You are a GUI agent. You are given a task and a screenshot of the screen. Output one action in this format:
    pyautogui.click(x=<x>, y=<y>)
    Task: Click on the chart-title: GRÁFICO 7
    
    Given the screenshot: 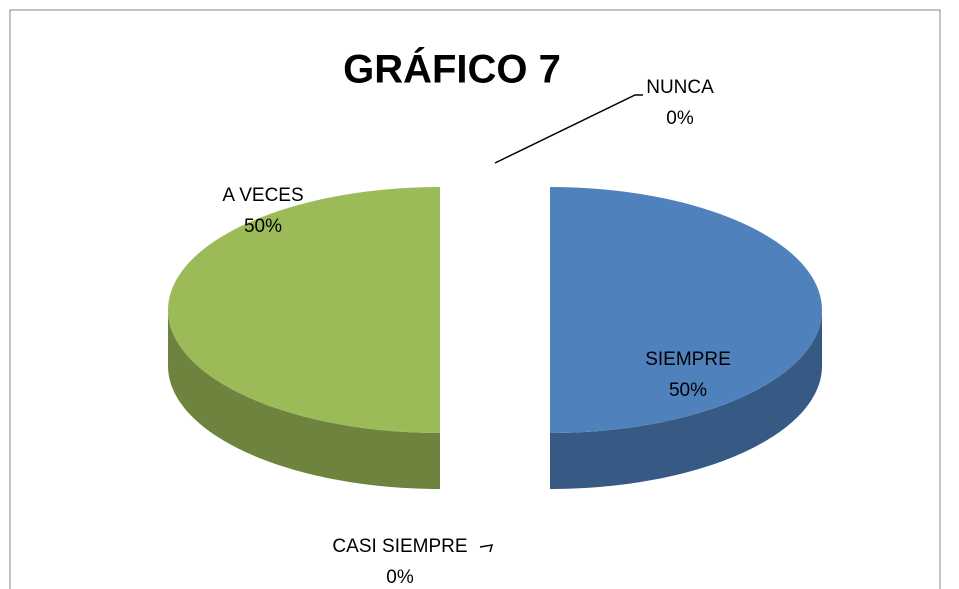 What is the action you would take?
    pyautogui.click(x=452, y=69)
    